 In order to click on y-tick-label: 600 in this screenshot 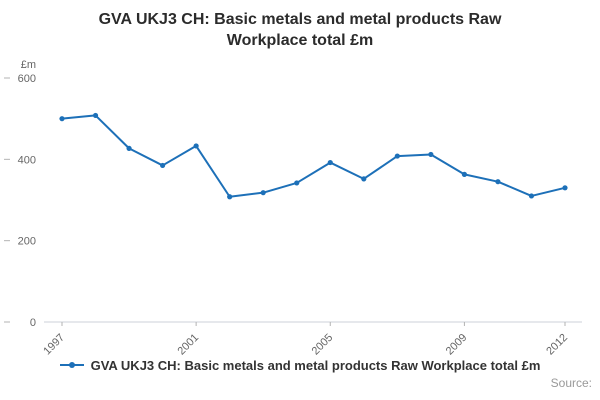, I will do `click(27, 79)`.